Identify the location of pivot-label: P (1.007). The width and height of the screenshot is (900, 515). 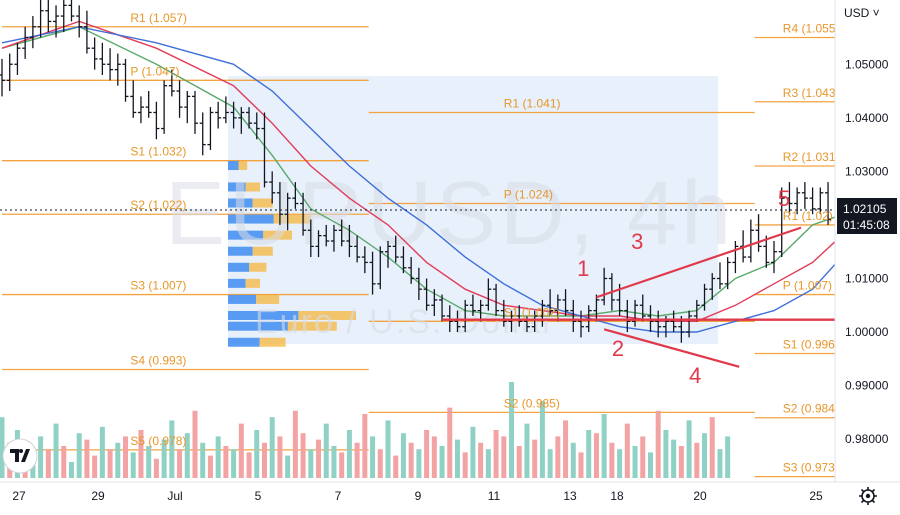
(807, 286).